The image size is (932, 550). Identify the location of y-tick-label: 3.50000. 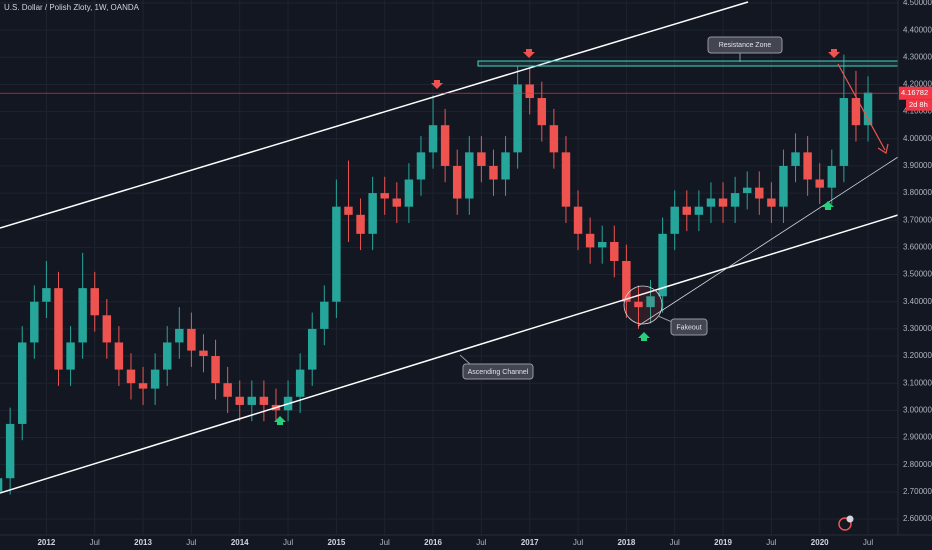
(917, 274).